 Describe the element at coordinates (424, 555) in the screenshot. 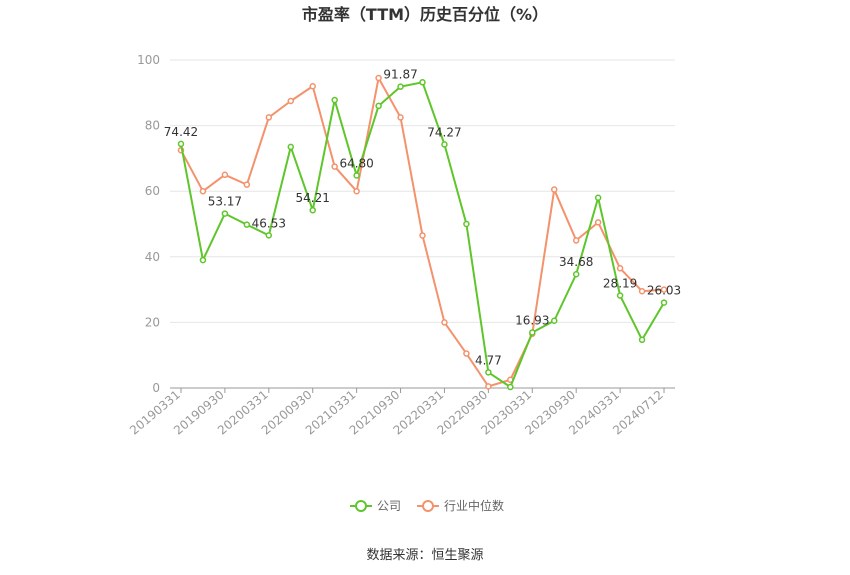

I see `source-note: 数据来源：恒生聚源` at that location.